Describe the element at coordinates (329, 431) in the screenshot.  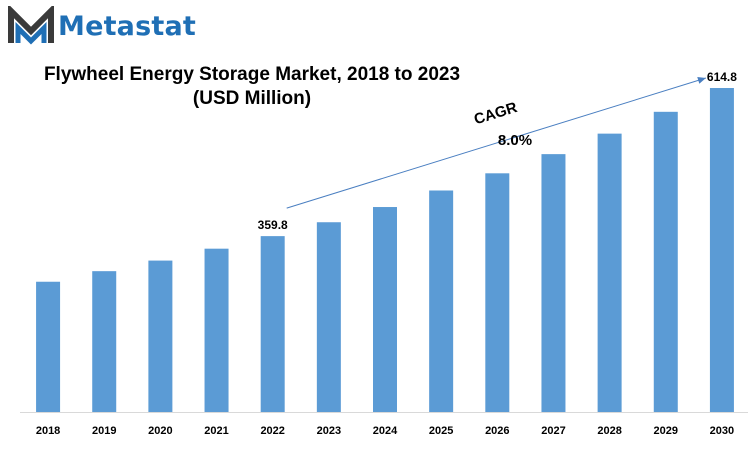
I see `x-tick-label-2023: 2023` at that location.